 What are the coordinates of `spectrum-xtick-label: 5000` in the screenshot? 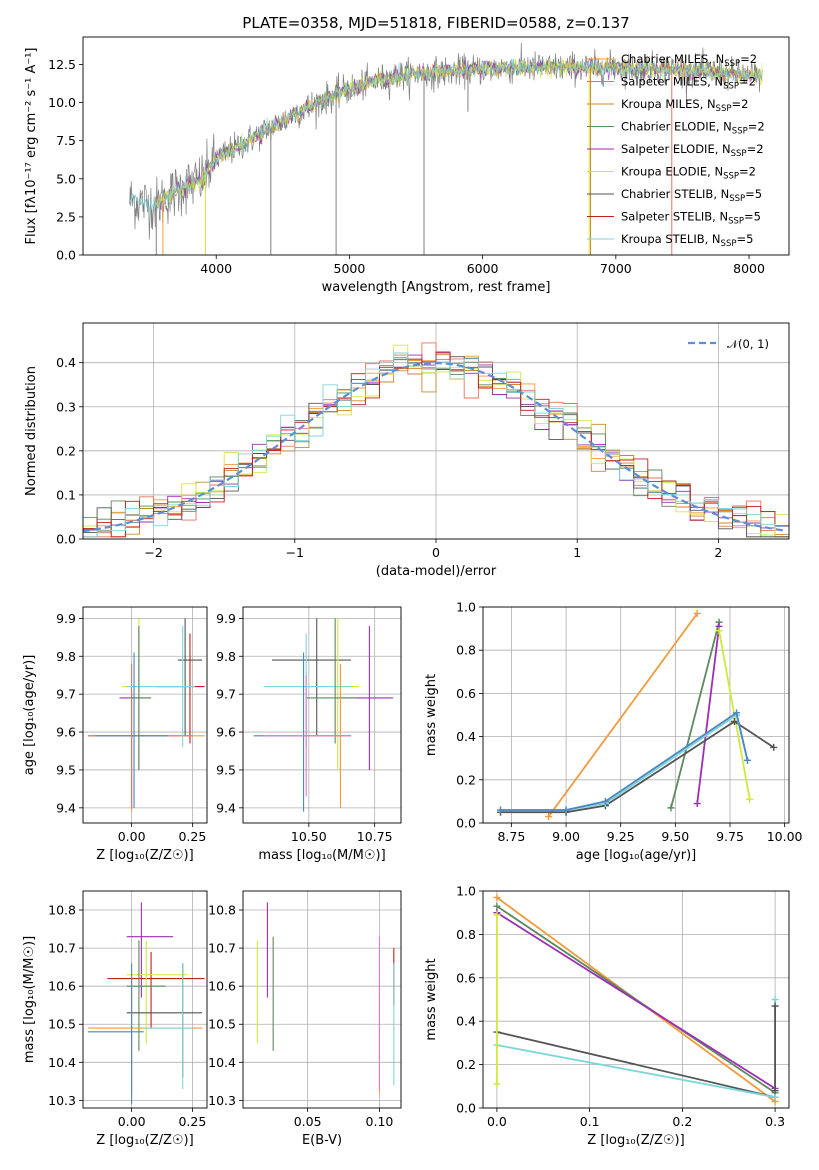 It's located at (350, 268).